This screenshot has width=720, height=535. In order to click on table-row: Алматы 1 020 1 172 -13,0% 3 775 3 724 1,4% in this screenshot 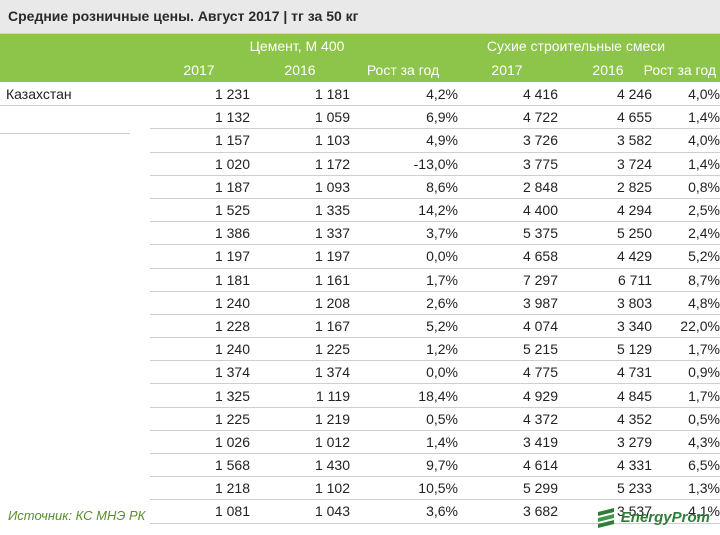, I will do `click(360, 144)`.